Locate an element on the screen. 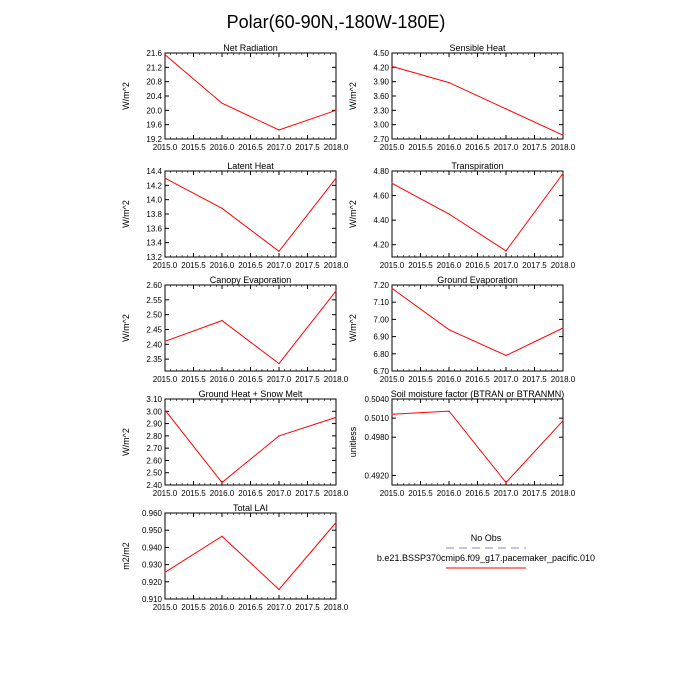 Image resolution: width=700 pixels, height=700 pixels. y-tick-label: 2.55 is located at coordinates (154, 300).